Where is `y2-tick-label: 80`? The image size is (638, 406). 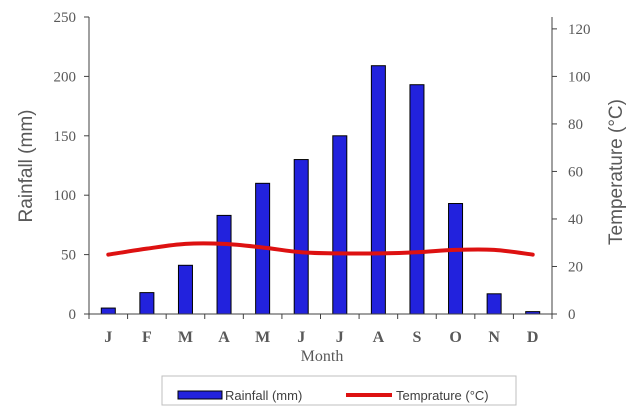 y2-tick-label: 80 is located at coordinates (575, 125).